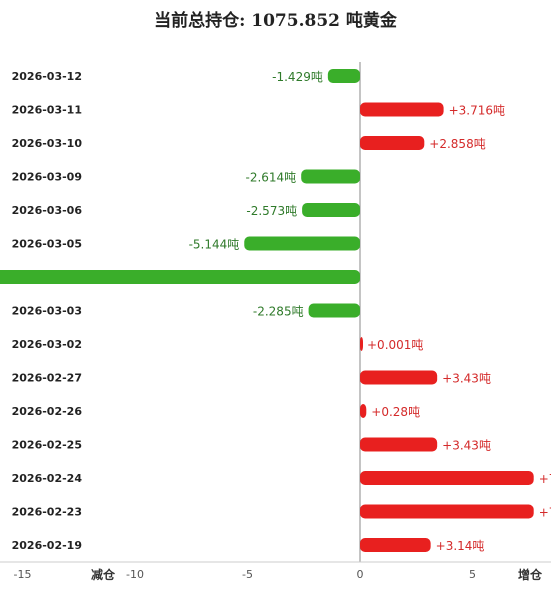  What do you see at coordinates (360, 574) in the screenshot?
I see `x-tick-label: 0` at bounding box center [360, 574].